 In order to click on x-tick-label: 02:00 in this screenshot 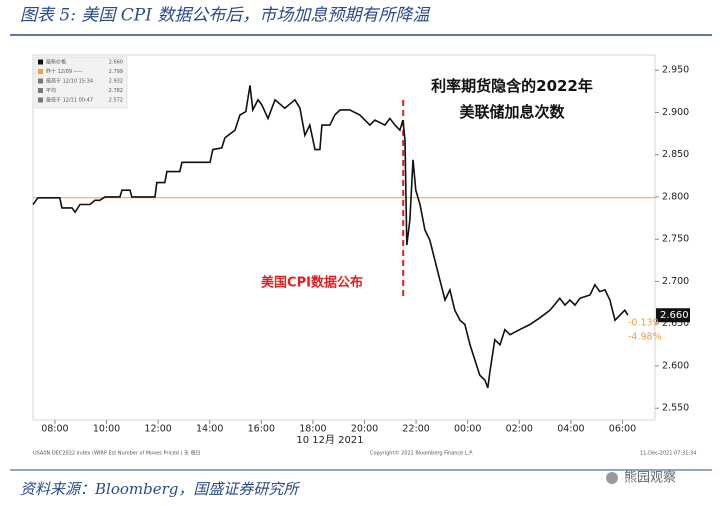, I will do `click(519, 429)`.